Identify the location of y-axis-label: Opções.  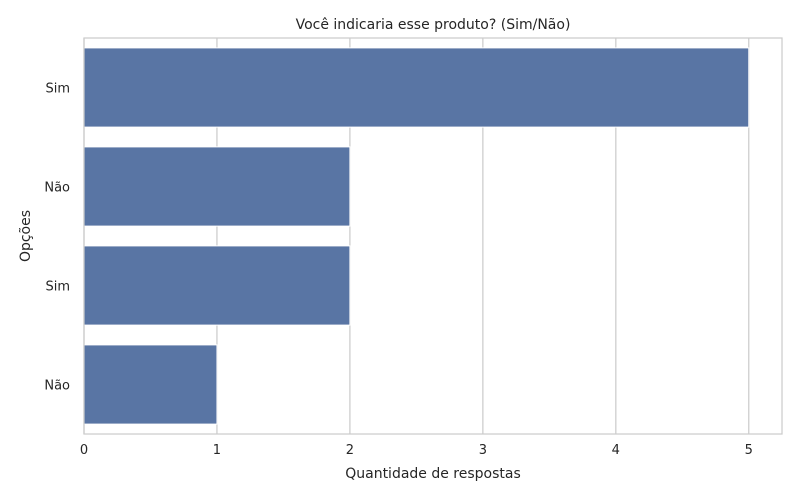
(26, 236).